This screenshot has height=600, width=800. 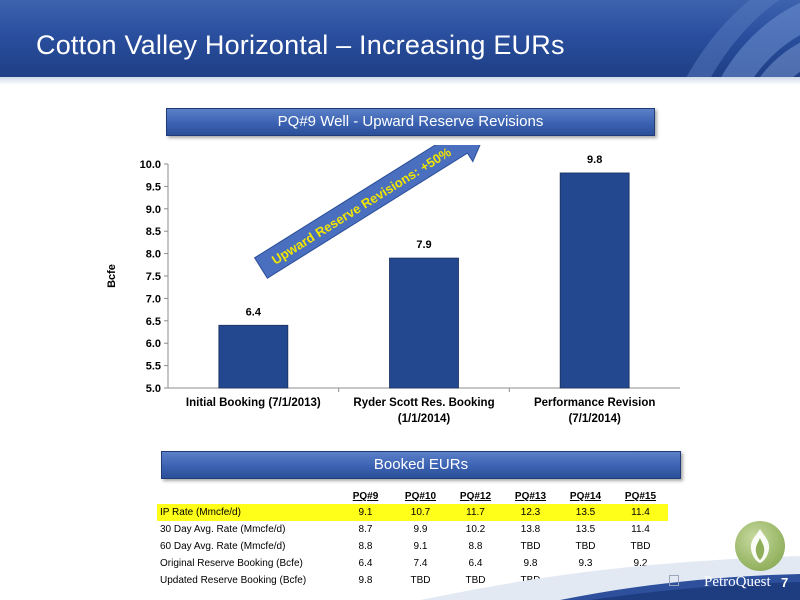 I want to click on y-tick-label: 5.0, so click(x=153, y=389).